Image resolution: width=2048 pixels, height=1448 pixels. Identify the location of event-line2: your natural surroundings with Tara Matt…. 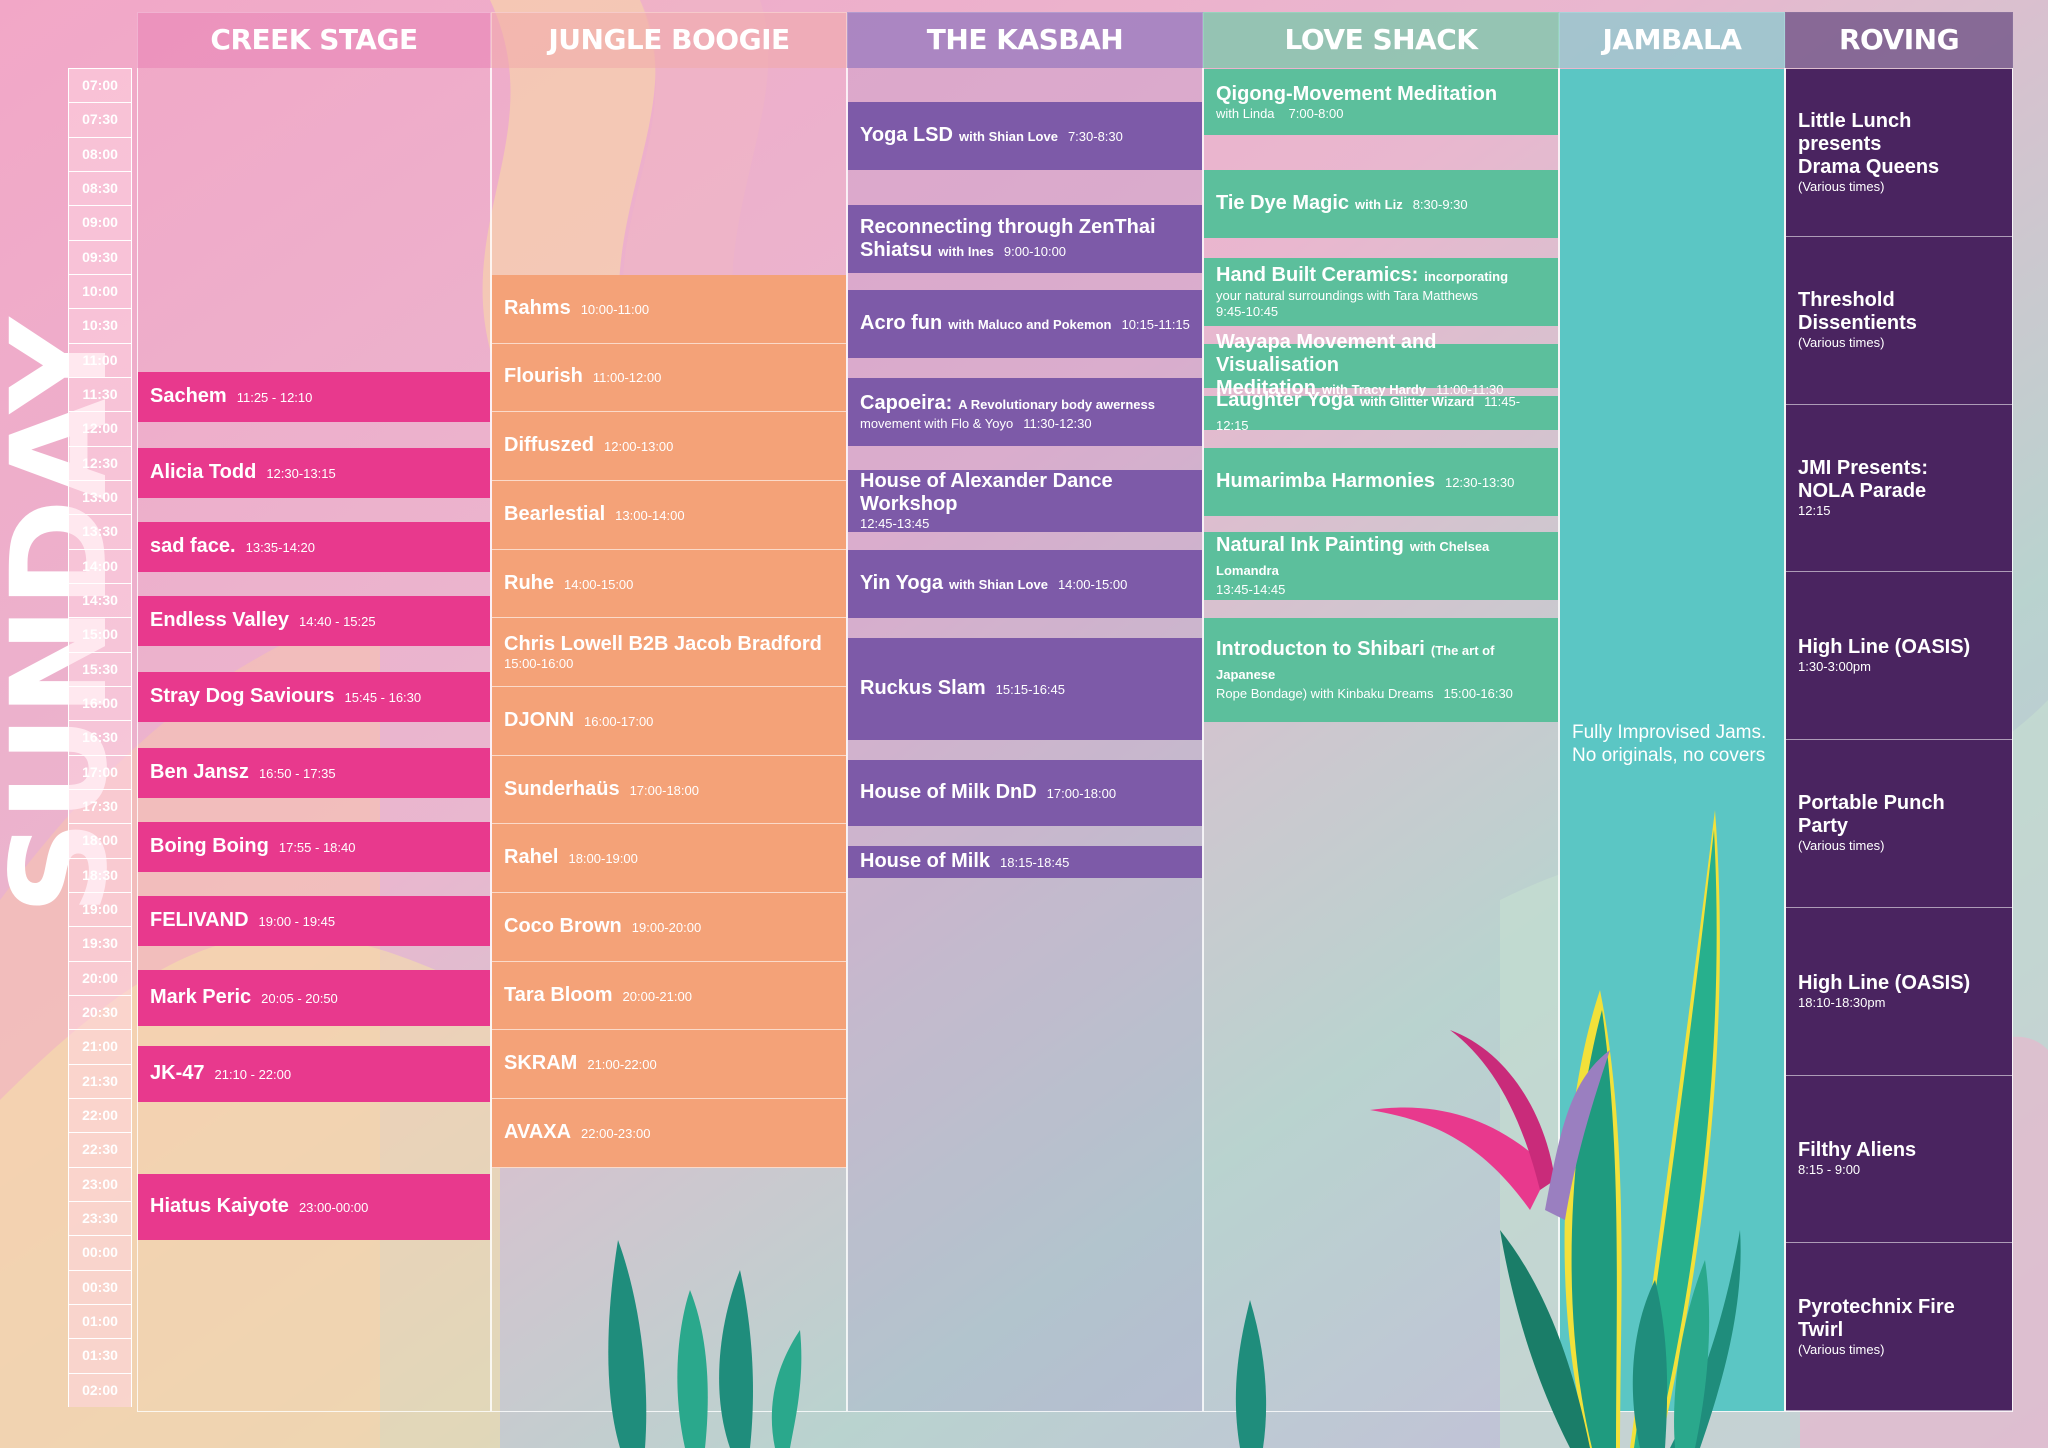
(1381, 296).